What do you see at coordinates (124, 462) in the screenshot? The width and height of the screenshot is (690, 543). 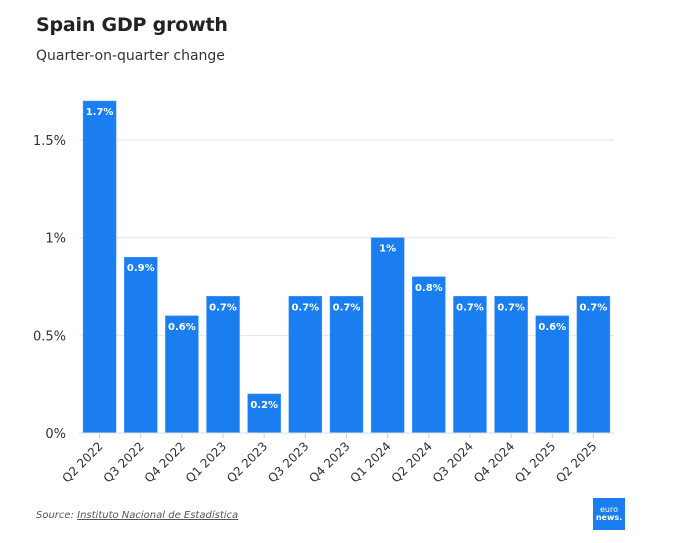 I see `x-tick-label: Q3 2022` at bounding box center [124, 462].